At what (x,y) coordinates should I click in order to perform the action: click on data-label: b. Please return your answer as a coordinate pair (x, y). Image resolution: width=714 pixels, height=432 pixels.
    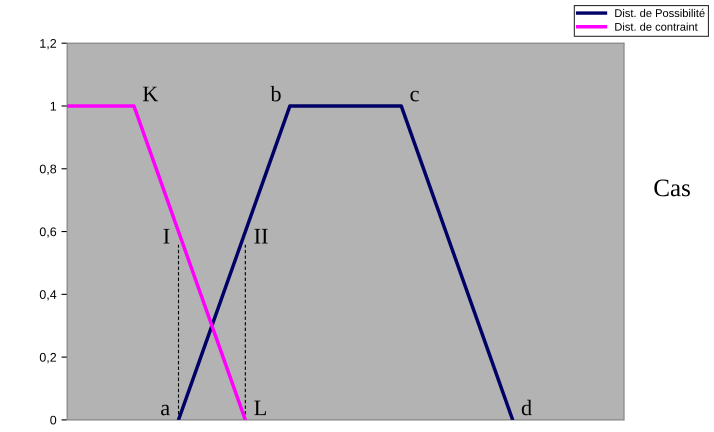
    Looking at the image, I should click on (275, 94).